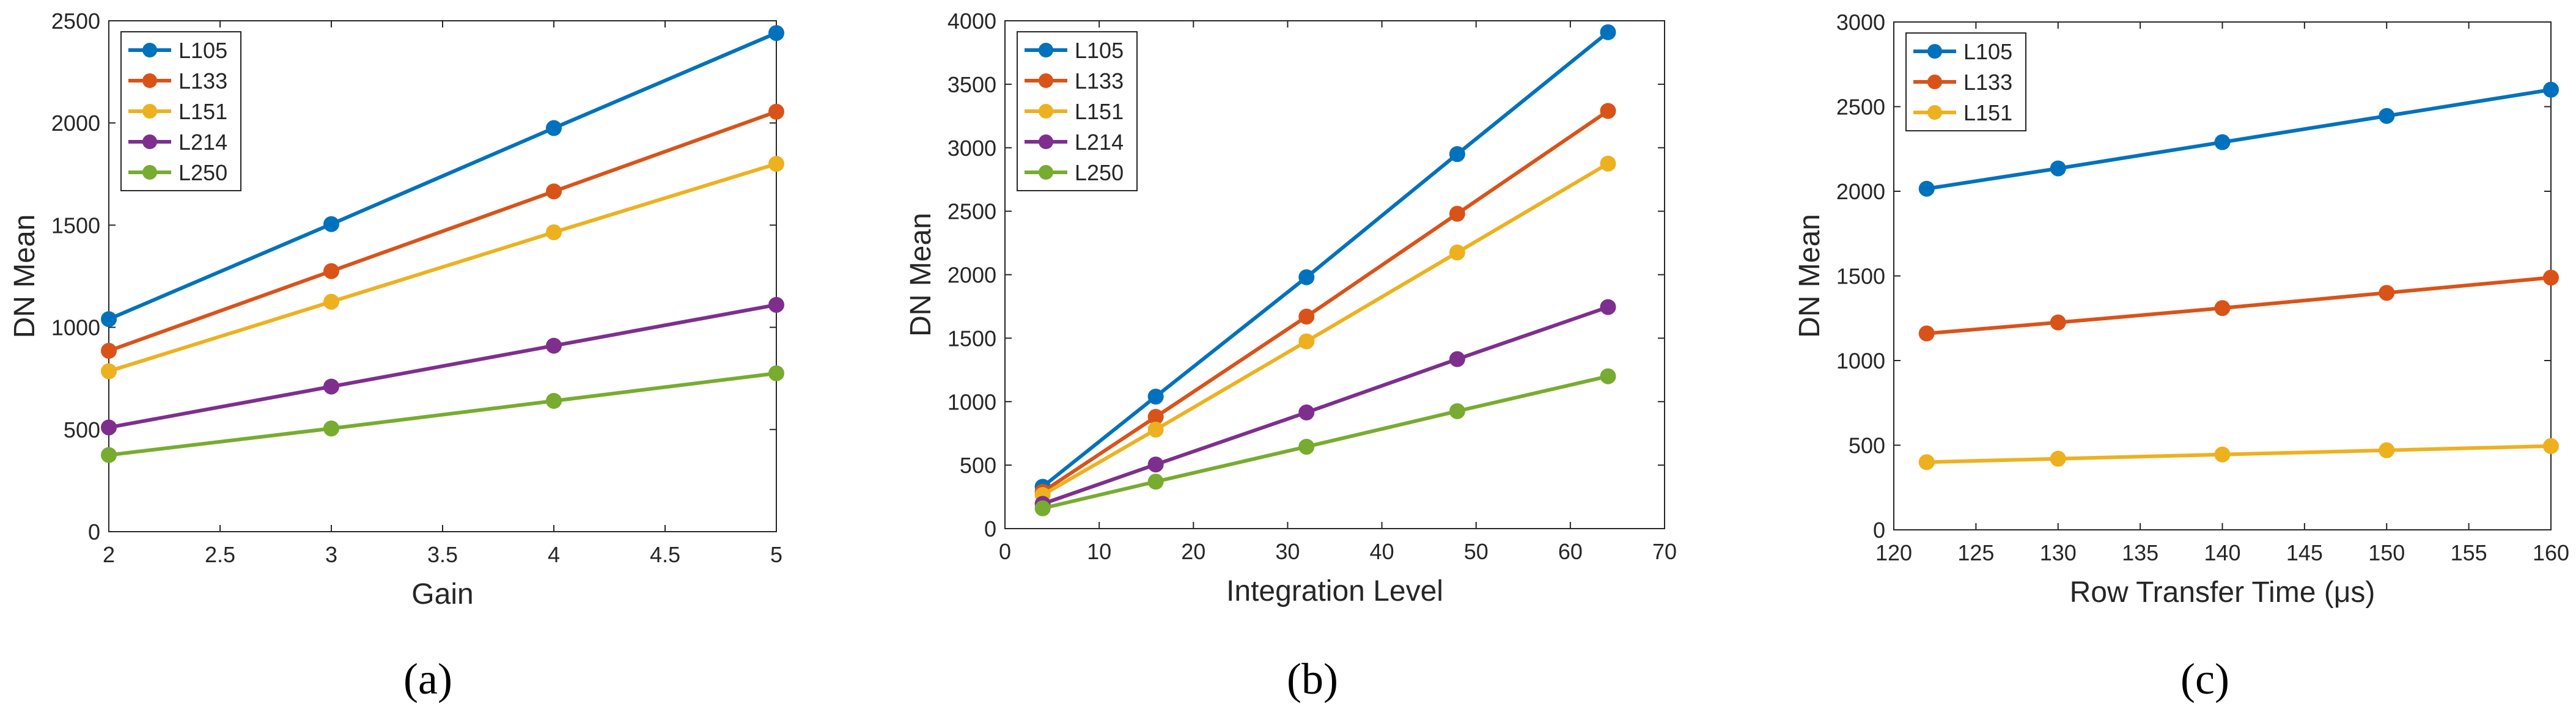  I want to click on x-tick-label-a: 2.5, so click(220, 554).